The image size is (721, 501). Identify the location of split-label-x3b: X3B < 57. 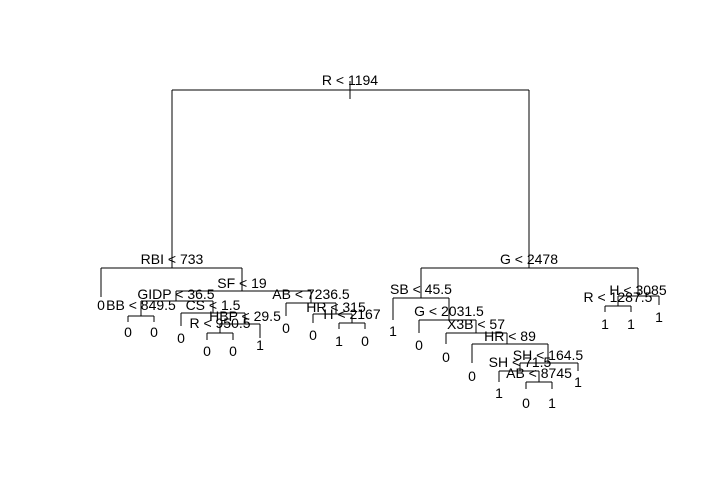
(476, 324).